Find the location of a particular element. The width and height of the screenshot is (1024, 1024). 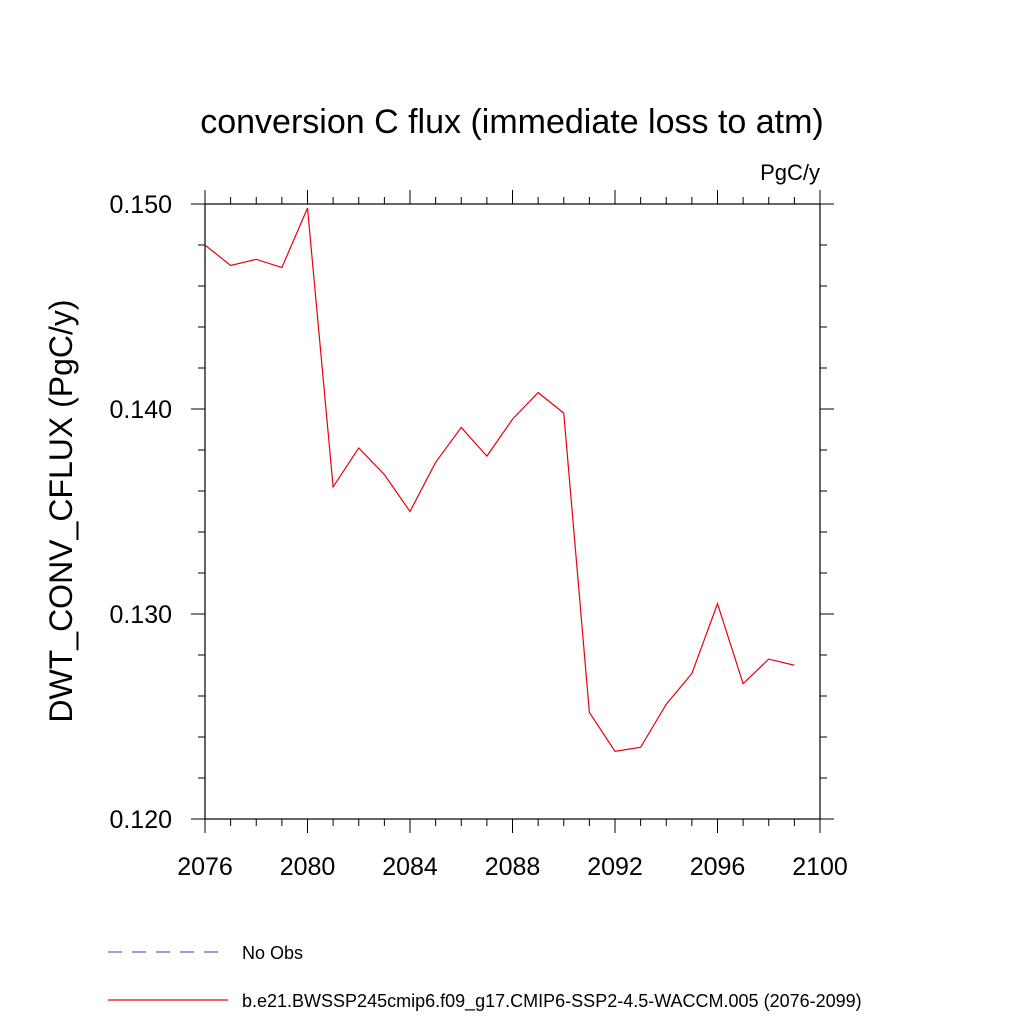

x-tick-label: 2084 is located at coordinates (410, 867).